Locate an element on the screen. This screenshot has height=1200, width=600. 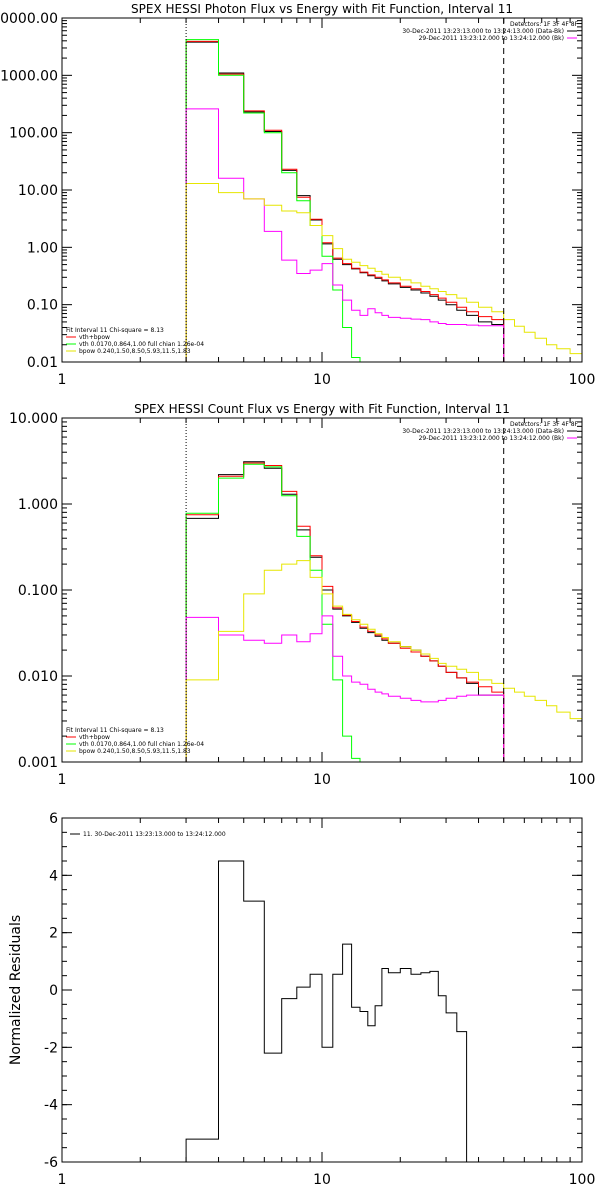
series-layer is located at coordinates (332, 1011).